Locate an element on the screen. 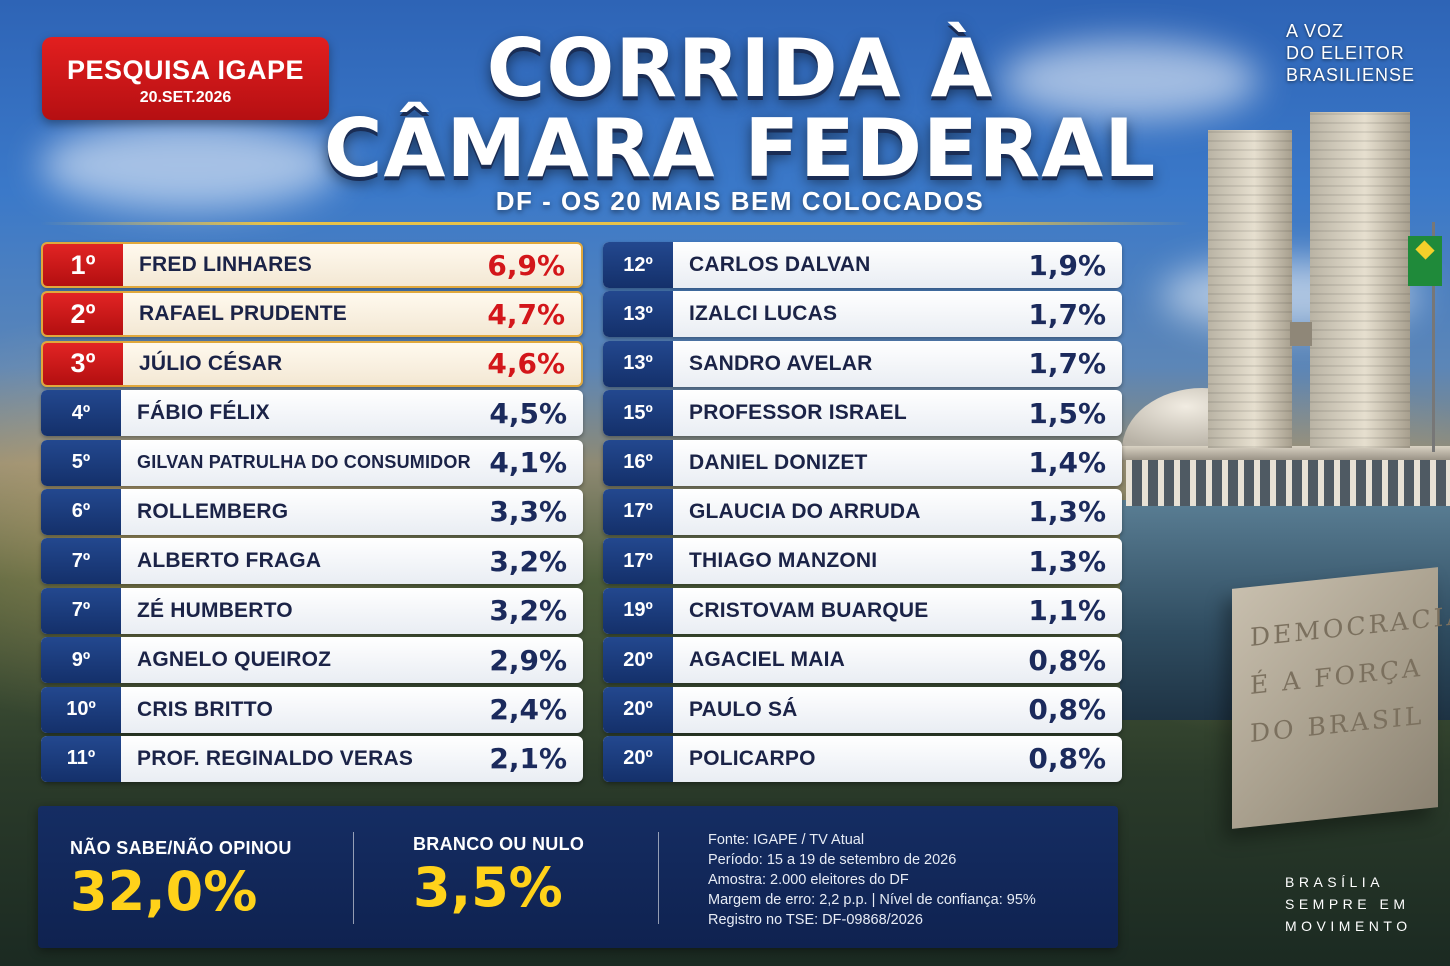 Image resolution: width=1450 pixels, height=966 pixels. ranking-position: 2º is located at coordinates (83, 314).